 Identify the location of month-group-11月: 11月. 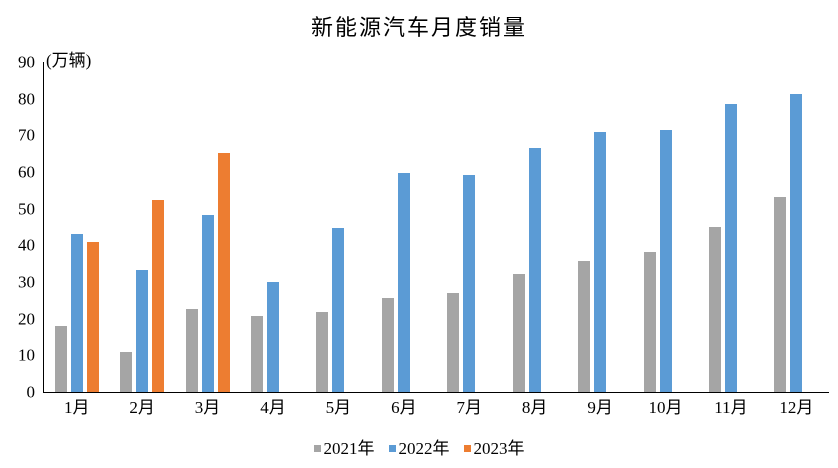
(730, 239).